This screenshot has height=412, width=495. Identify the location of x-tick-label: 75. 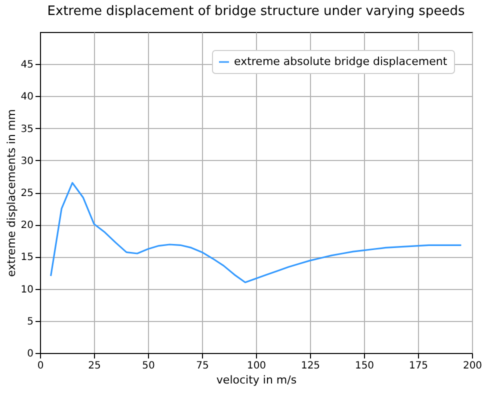
(202, 366).